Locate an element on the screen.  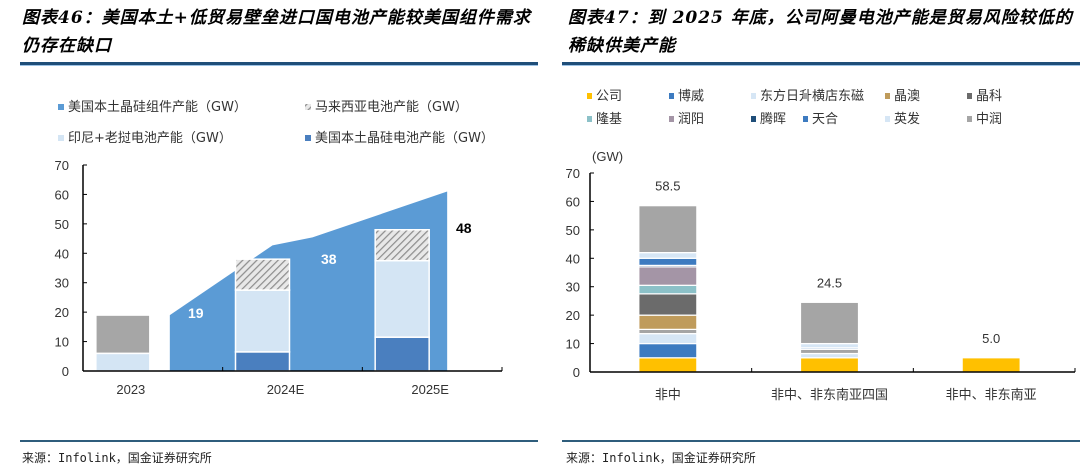
bar-segment-天合 is located at coordinates (668, 261).